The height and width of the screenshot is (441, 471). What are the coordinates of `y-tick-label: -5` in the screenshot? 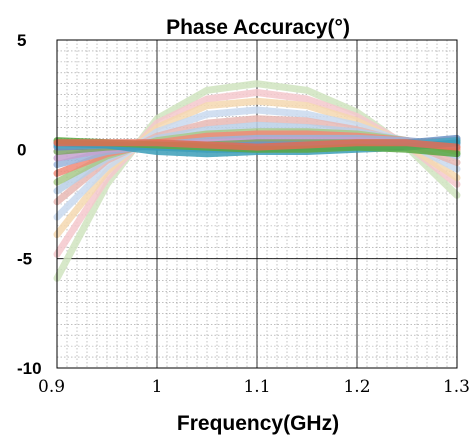 It's located at (24, 259).